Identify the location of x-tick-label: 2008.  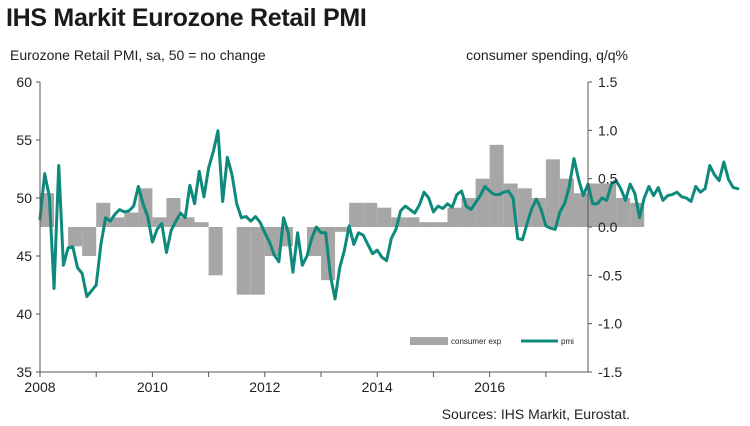
(39, 387).